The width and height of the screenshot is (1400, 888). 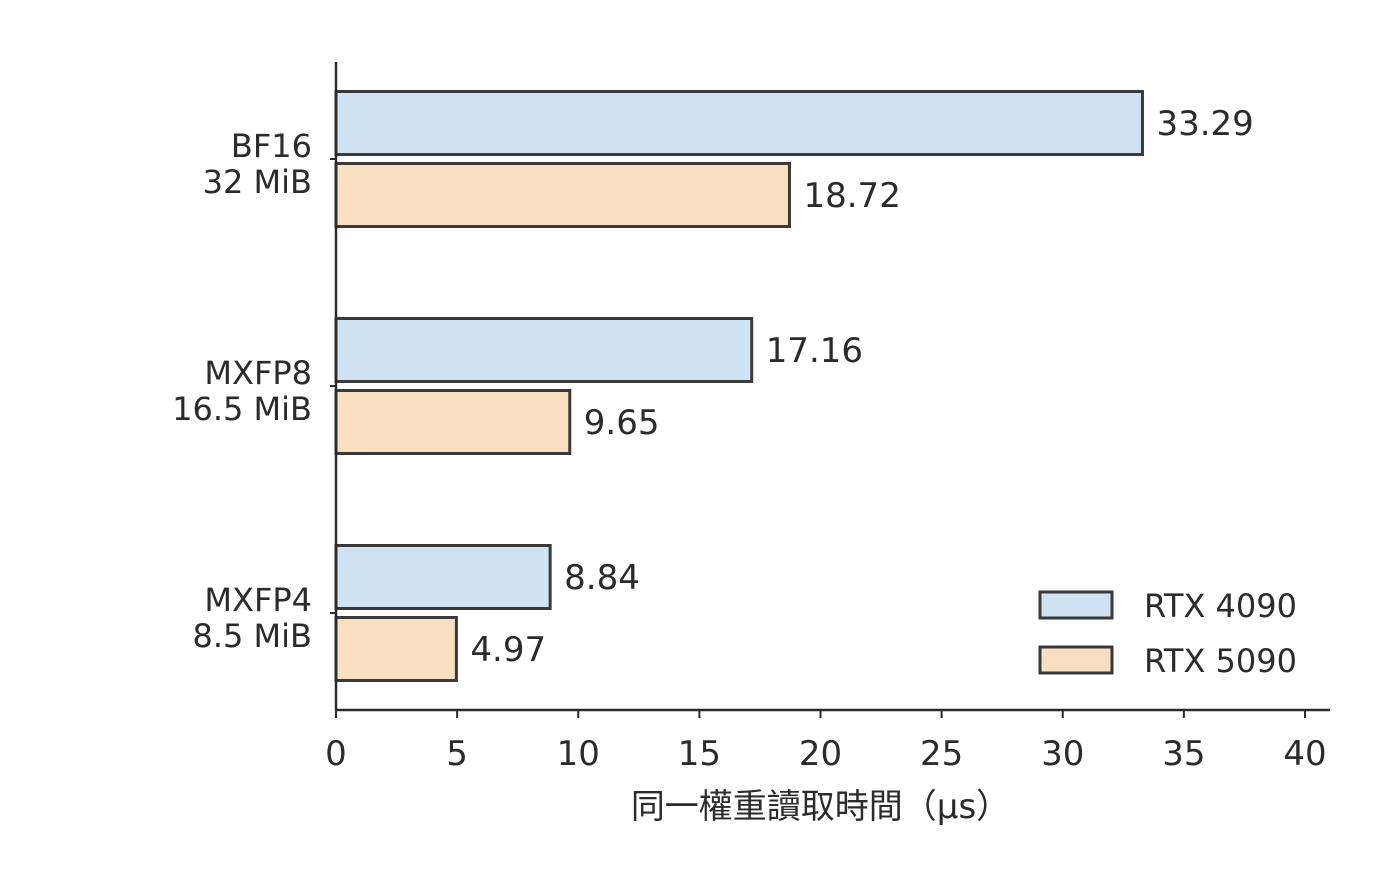 What do you see at coordinates (1183, 754) in the screenshot?
I see `x-tick-label: 35` at bounding box center [1183, 754].